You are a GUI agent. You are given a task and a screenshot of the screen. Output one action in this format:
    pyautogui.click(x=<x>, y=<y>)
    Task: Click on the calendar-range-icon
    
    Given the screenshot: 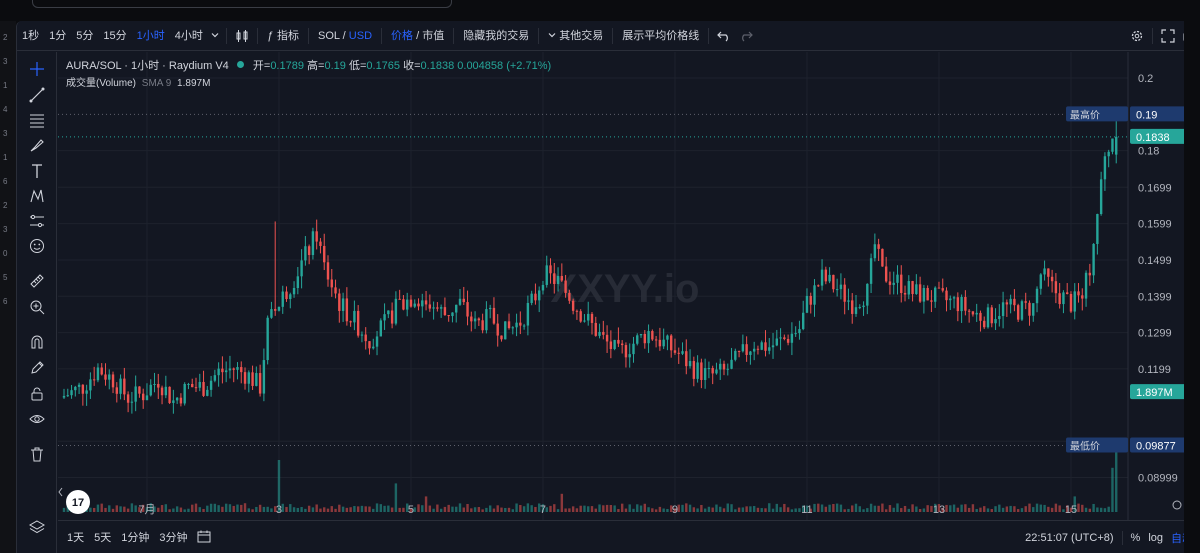 What is the action you would take?
    pyautogui.click(x=204, y=537)
    